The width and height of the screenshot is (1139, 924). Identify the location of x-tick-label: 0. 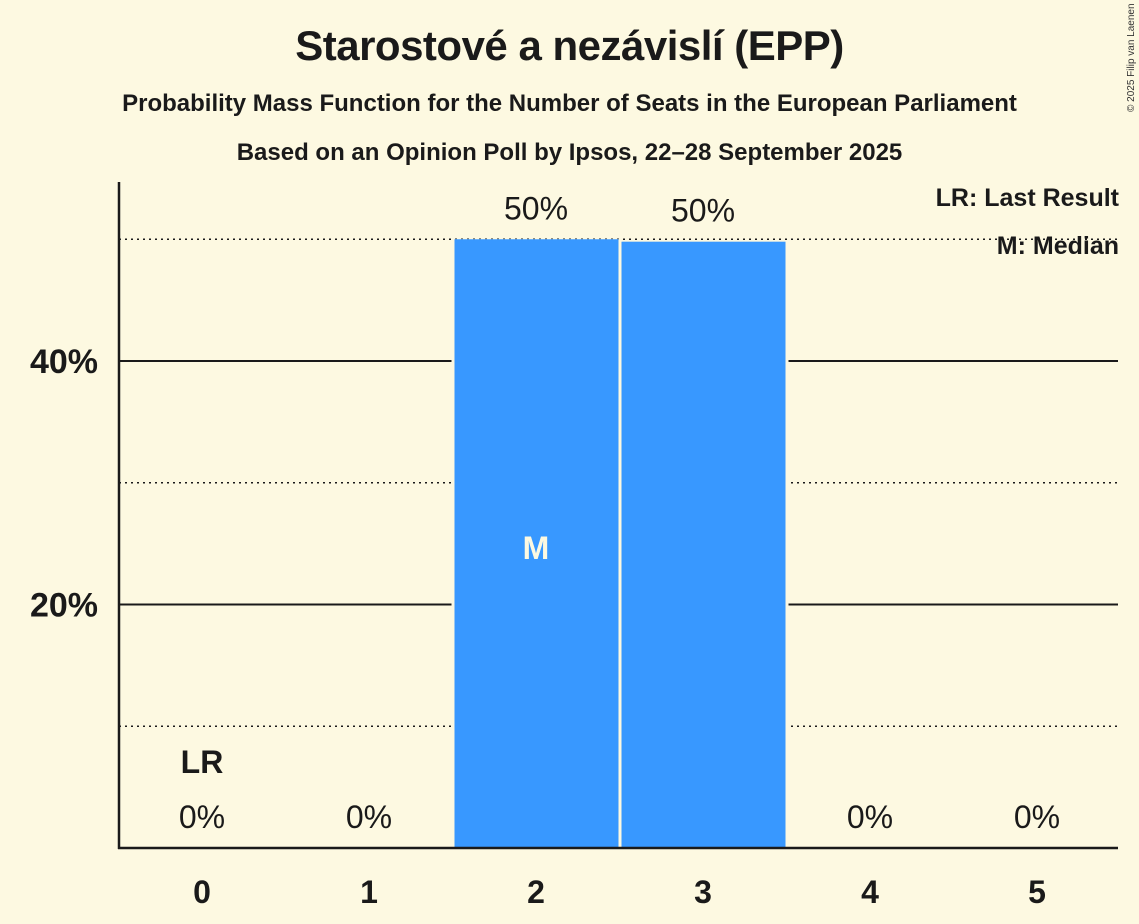
(202, 892).